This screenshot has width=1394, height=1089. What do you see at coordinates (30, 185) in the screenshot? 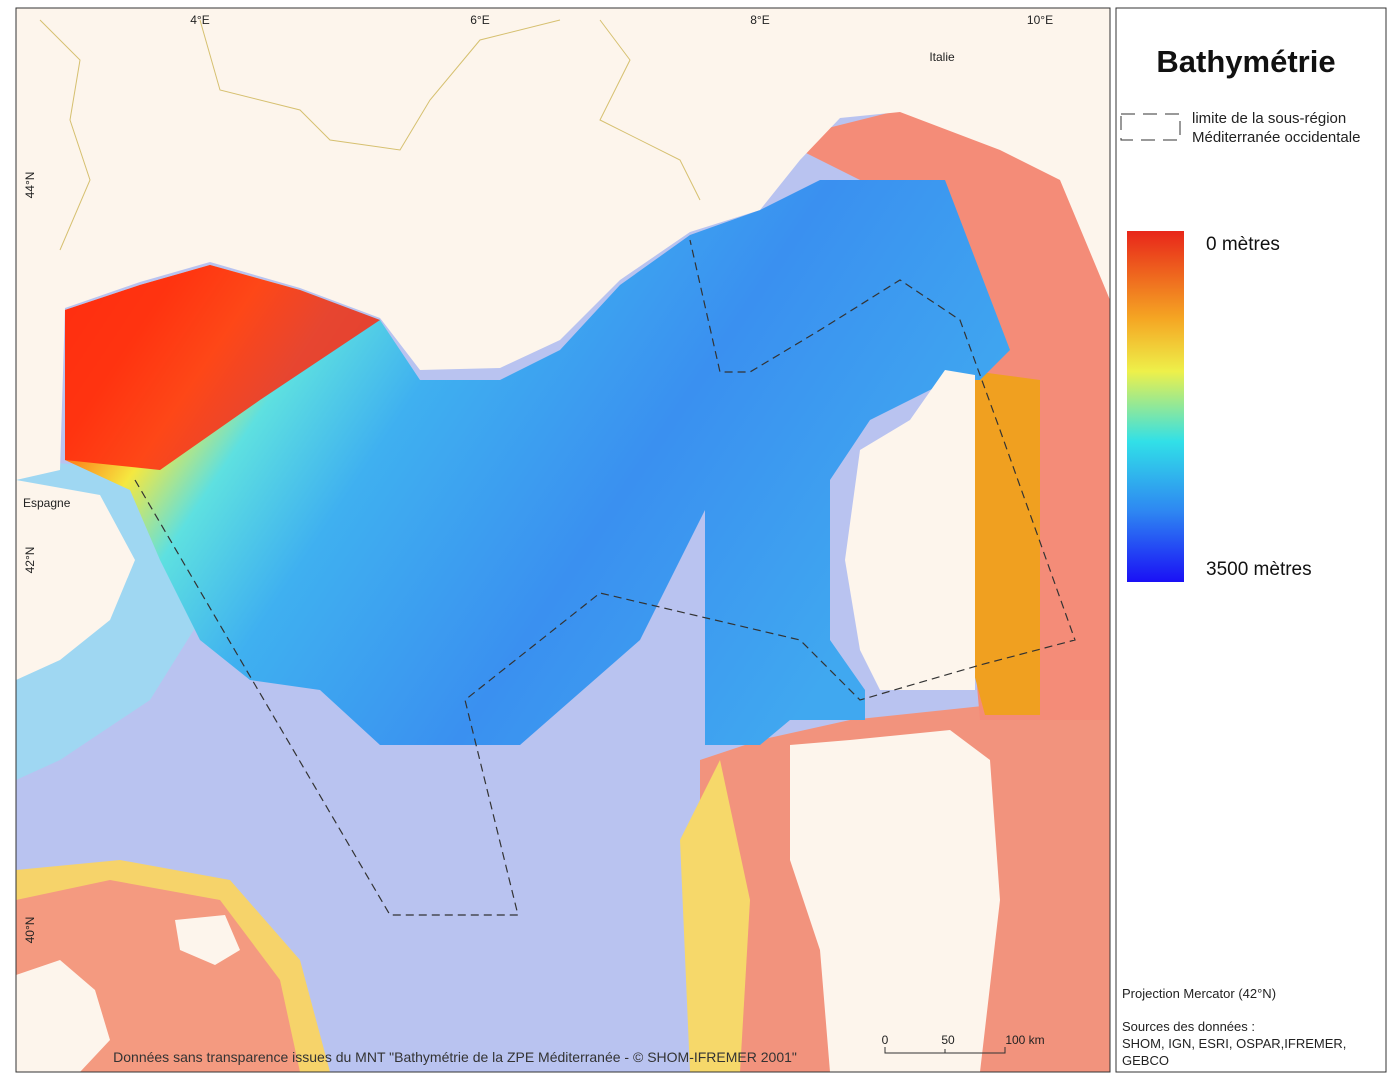
I see `latitude-label: 44°N` at bounding box center [30, 185].